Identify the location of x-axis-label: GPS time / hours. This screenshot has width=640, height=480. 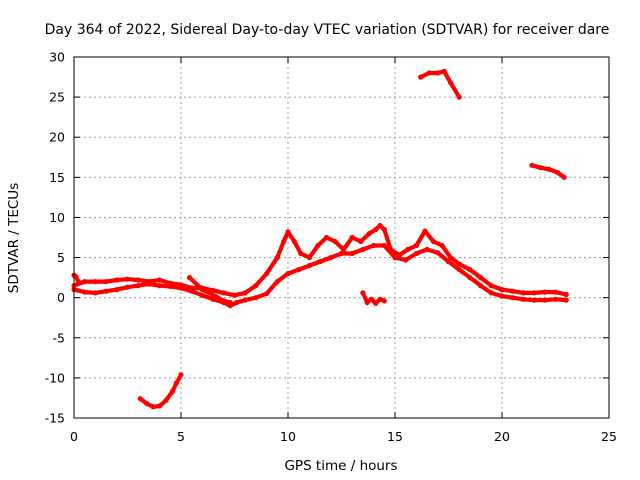
(340, 466).